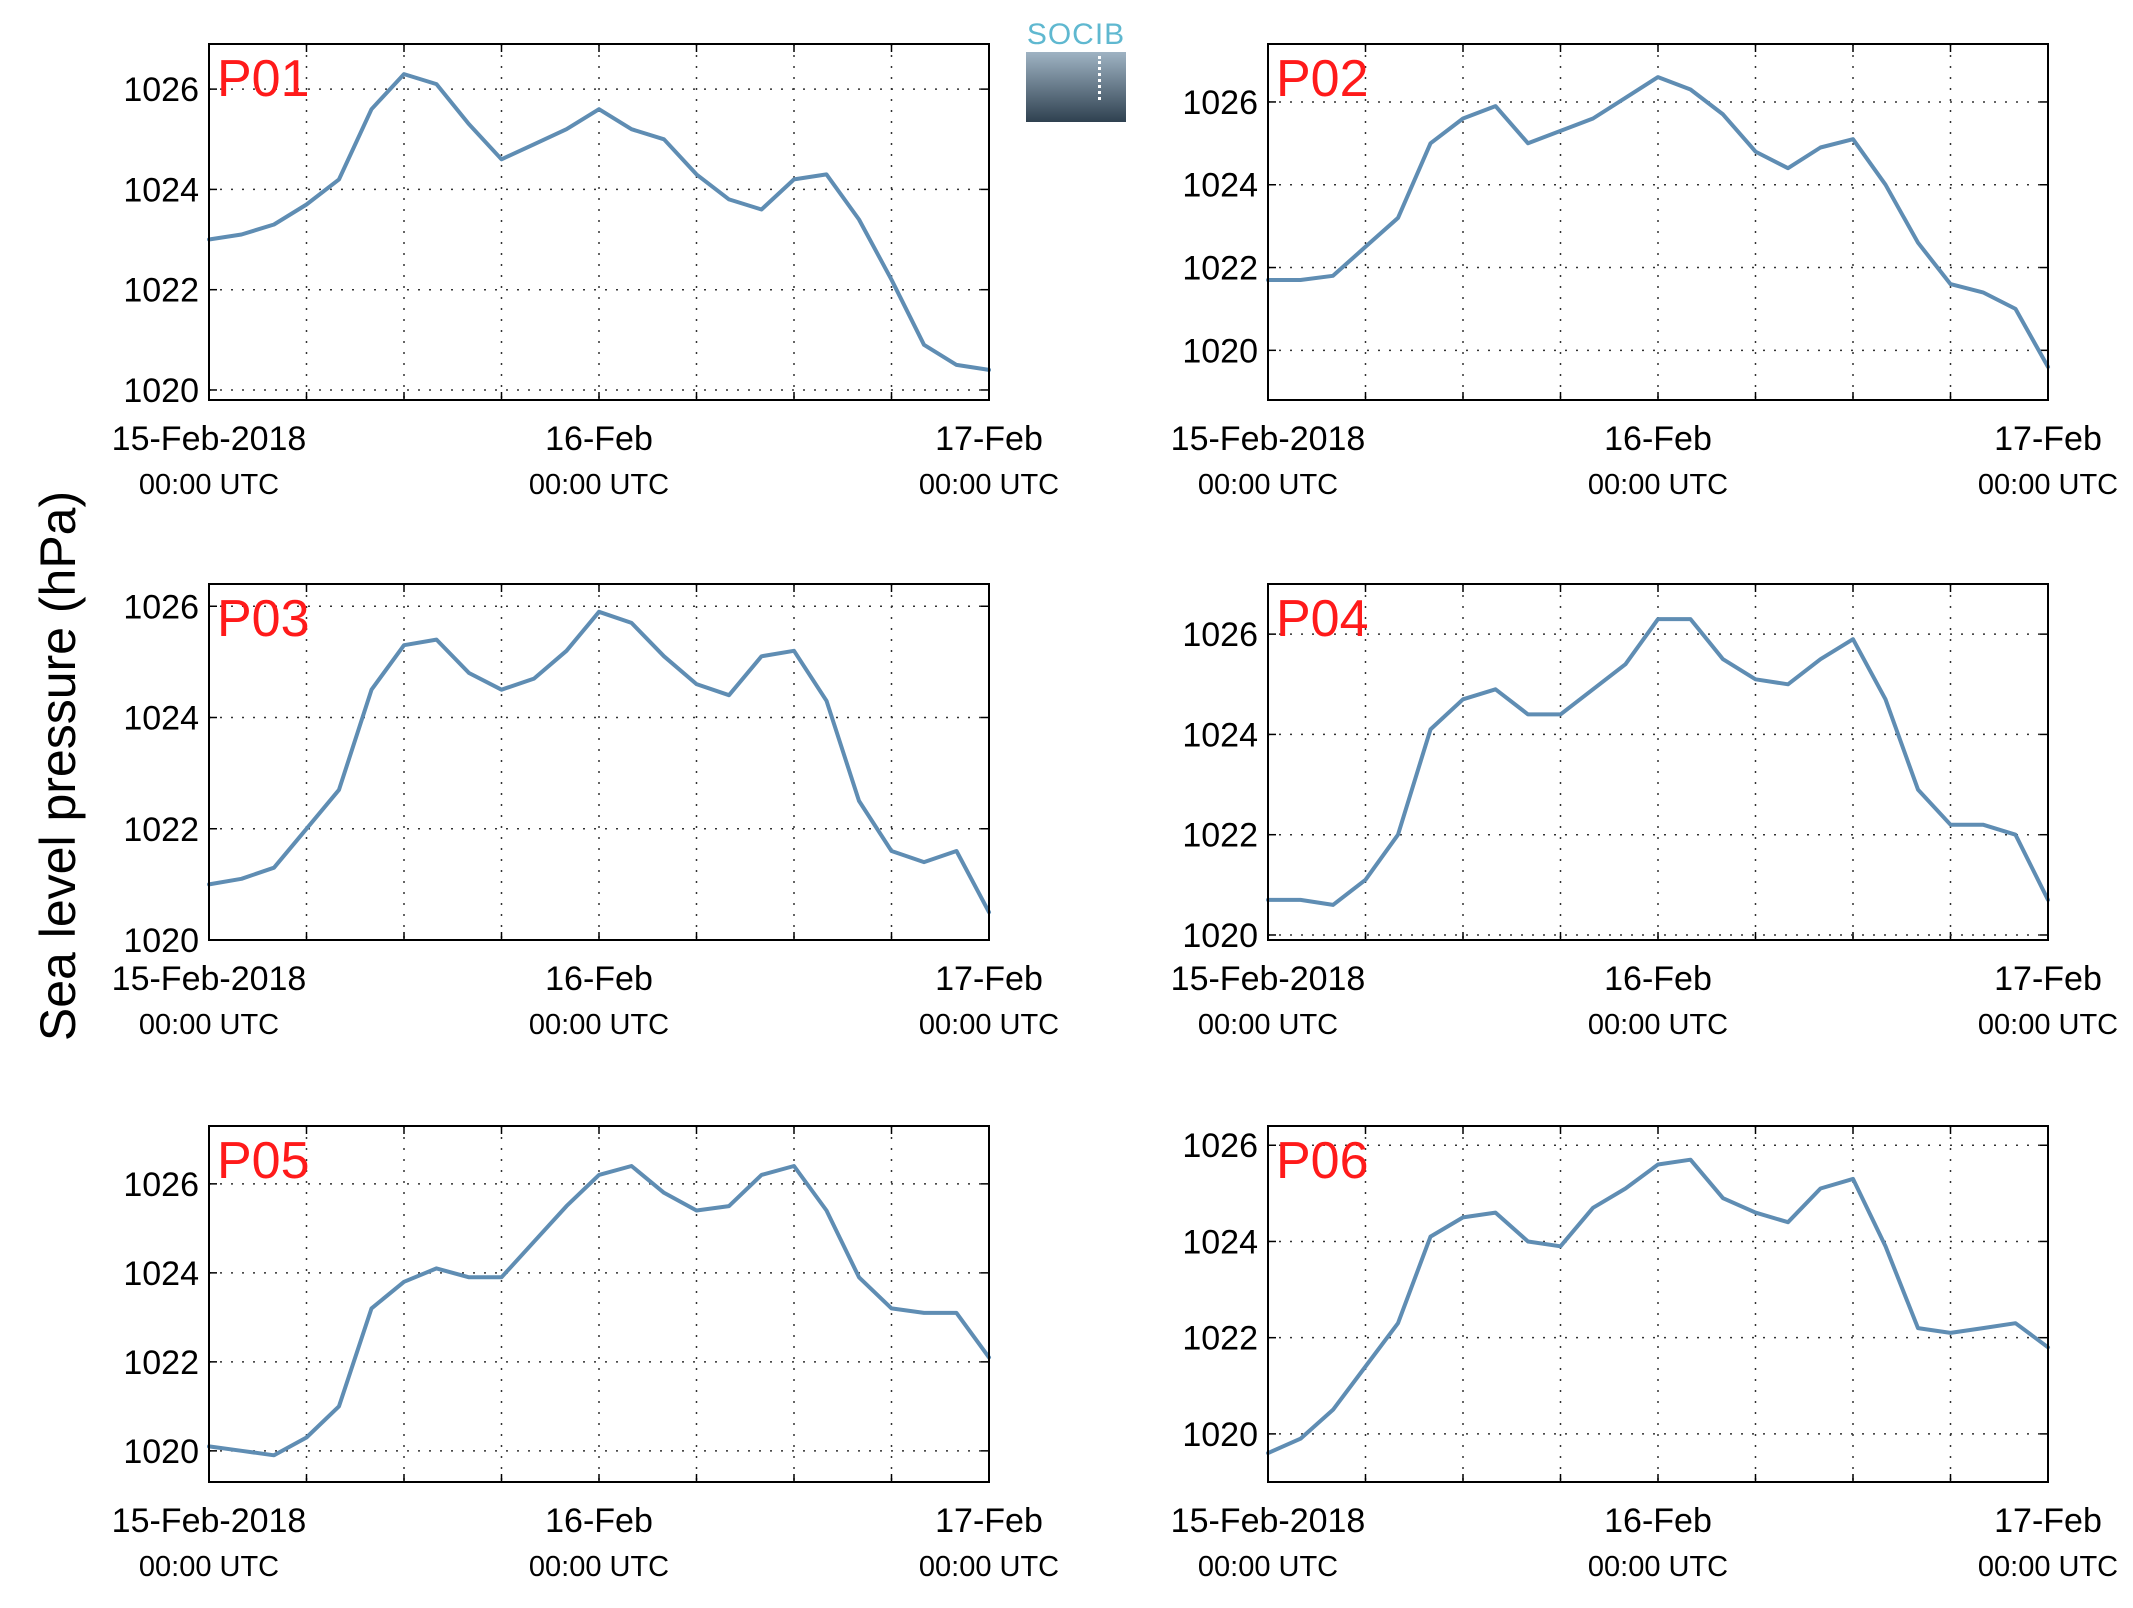  What do you see at coordinates (263, 79) in the screenshot?
I see `panel-title: P01` at bounding box center [263, 79].